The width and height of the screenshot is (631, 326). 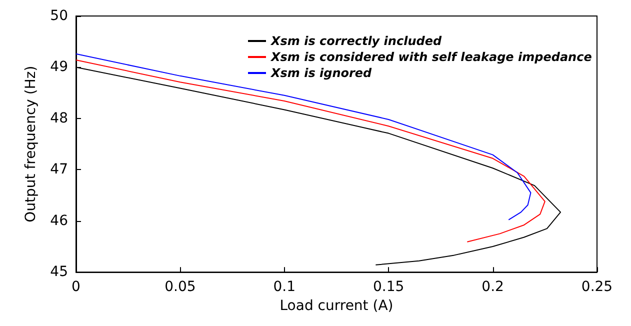 What do you see at coordinates (59, 170) in the screenshot?
I see `y-tick-label: 47` at bounding box center [59, 170].